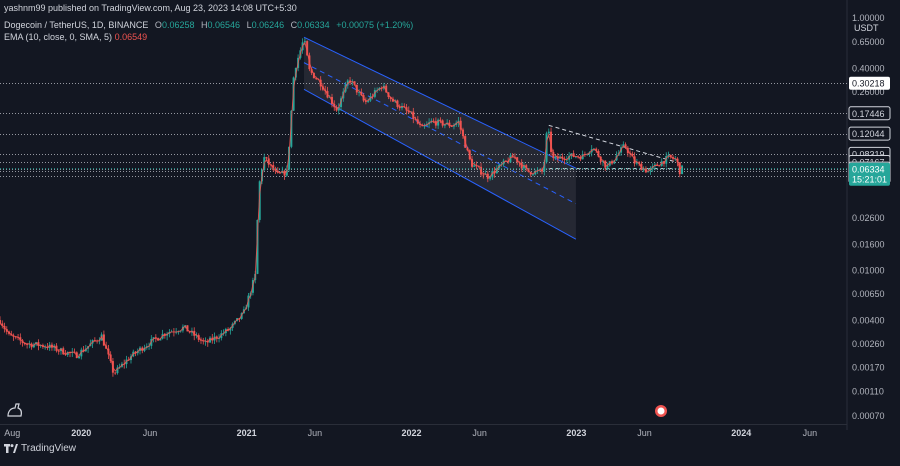 Image resolution: width=900 pixels, height=466 pixels. Describe the element at coordinates (178, 25) in the screenshot. I see `open-value: 0.06258` at that location.